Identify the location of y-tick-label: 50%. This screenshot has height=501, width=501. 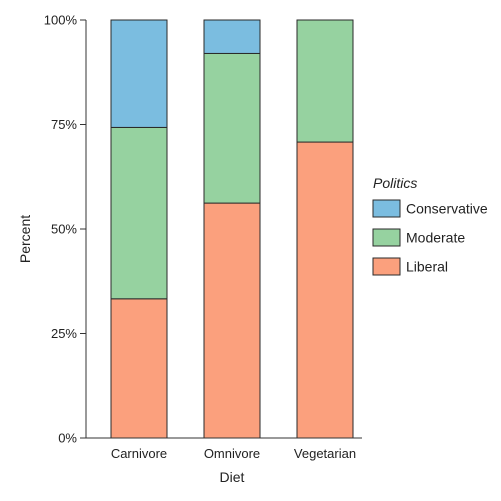
(64, 229).